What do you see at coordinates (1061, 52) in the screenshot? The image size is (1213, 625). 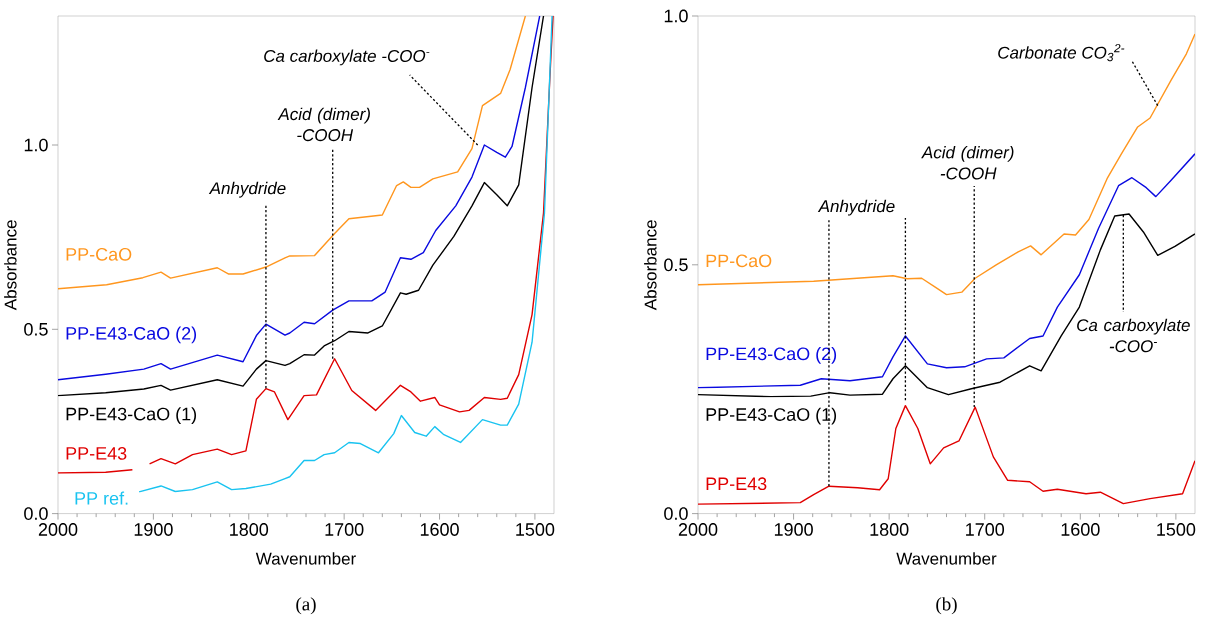 I see `annotation: Carbonate CO$_{3}$2-` at bounding box center [1061, 52].